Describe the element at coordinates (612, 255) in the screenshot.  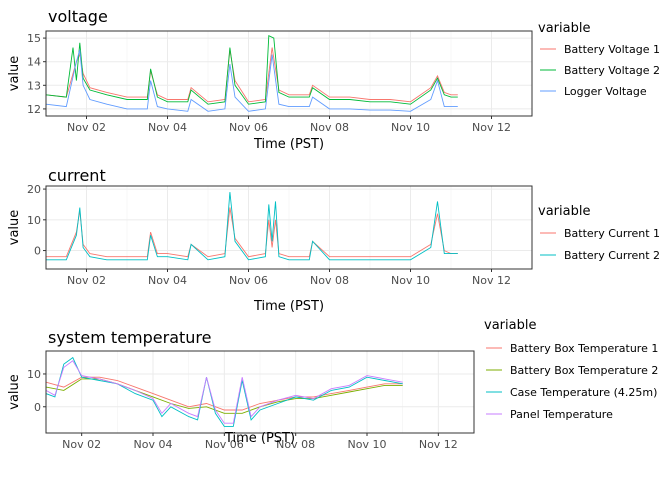
I see `legend-label: Battery Current 2` at that location.